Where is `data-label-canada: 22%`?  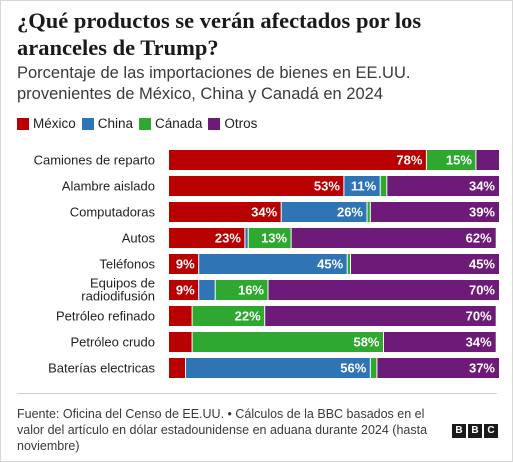 data-label-canada: 22% is located at coordinates (248, 316).